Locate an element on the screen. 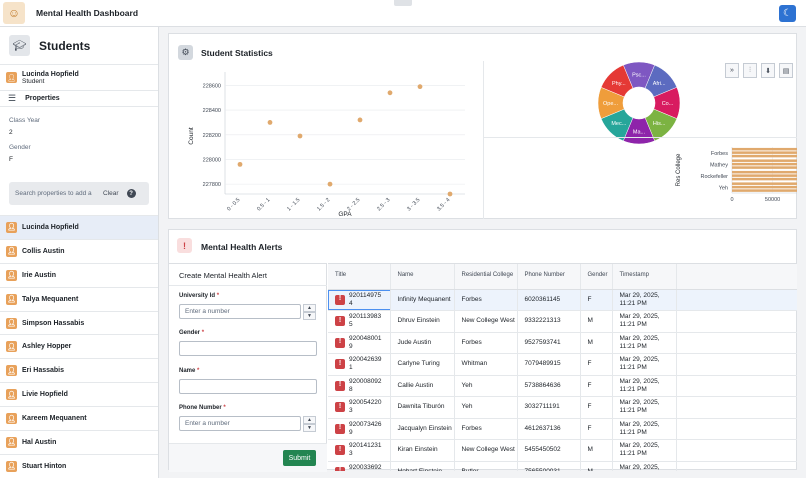 This screenshot has height=478, width=806. cell-title: ! 920114975 4 is located at coordinates (359, 300).